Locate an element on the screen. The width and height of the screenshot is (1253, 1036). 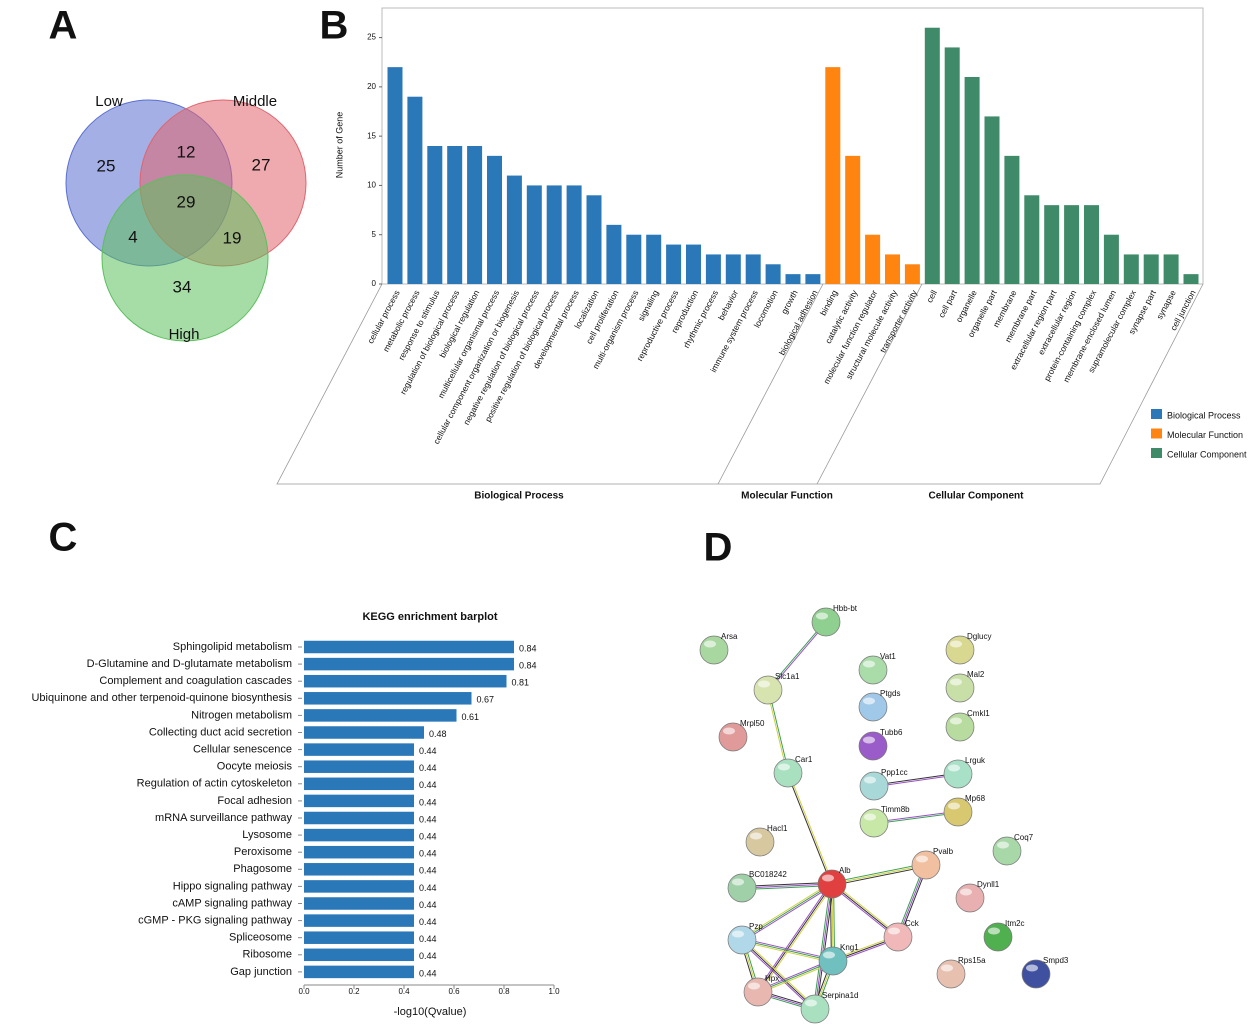
region-count: 27 is located at coordinates (261, 164).